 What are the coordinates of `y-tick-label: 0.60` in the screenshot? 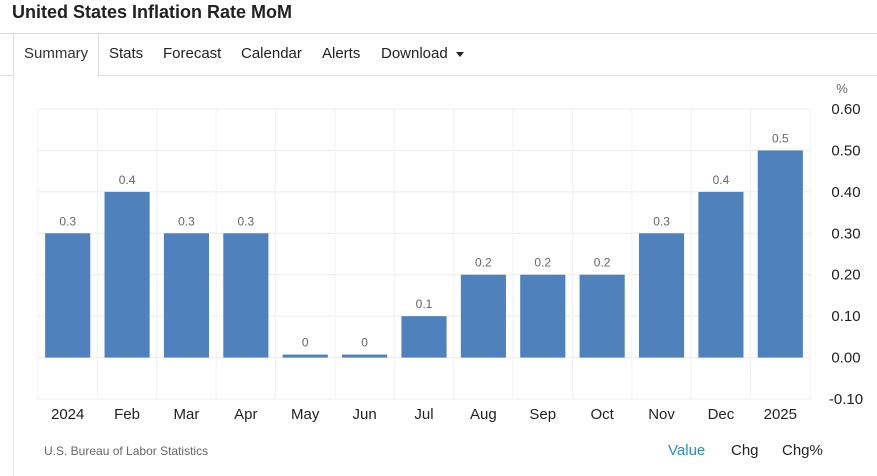 It's located at (845, 109).